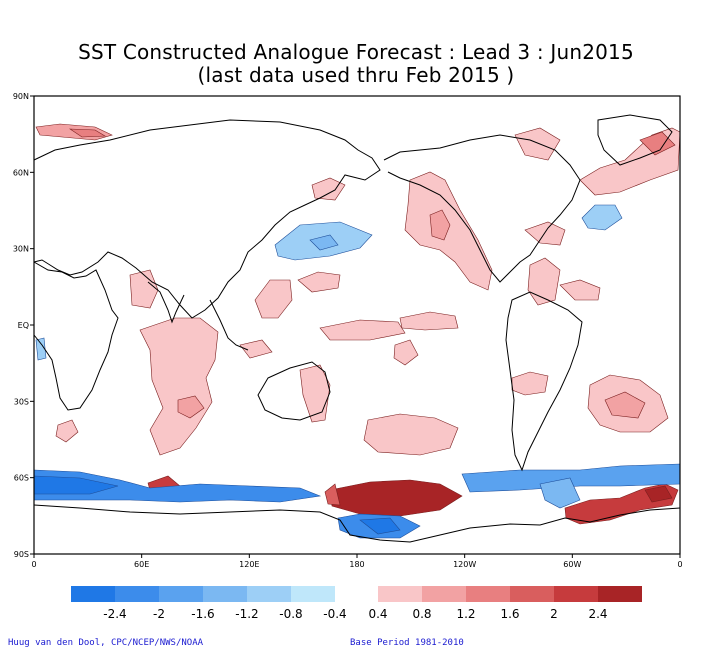 The height and width of the screenshot is (650, 712). I want to click on legend-label-positive: 0.4, so click(377, 614).